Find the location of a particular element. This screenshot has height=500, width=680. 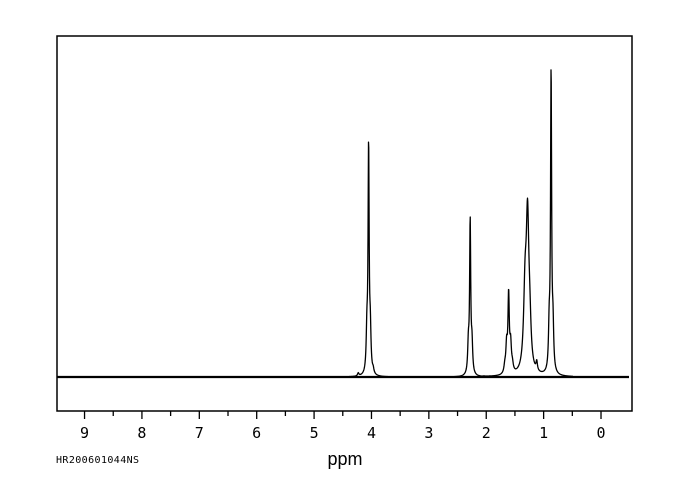

sample-id-label: HR200601044NS is located at coordinates (98, 460).